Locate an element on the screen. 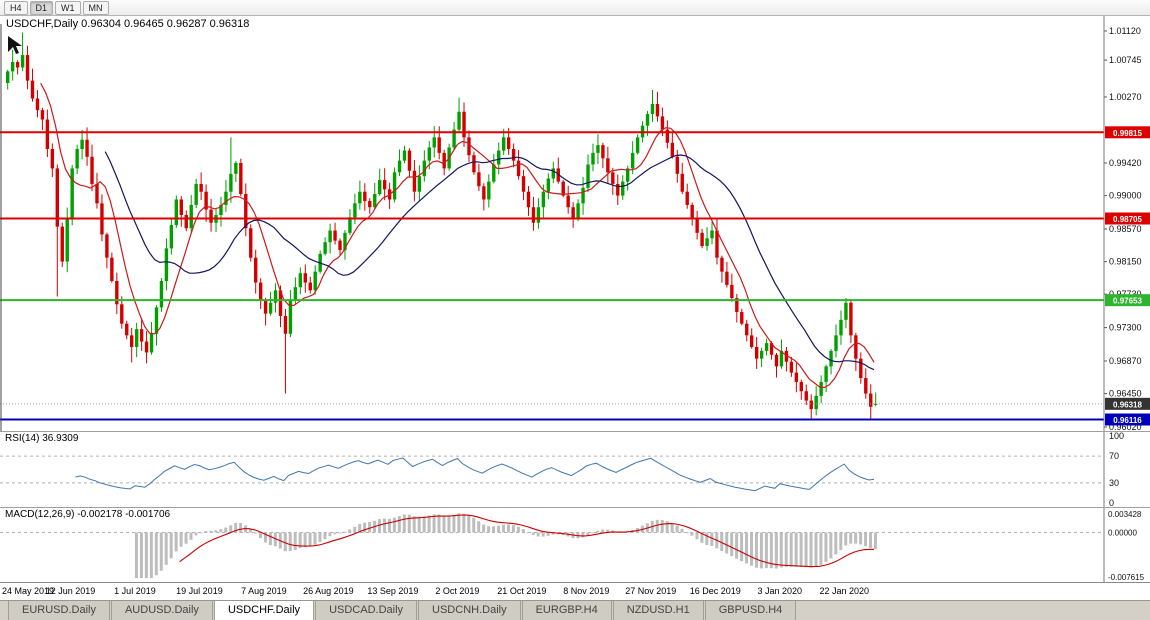 This screenshot has height=620, width=1150. time-axis-label: 2 Oct 2019 is located at coordinates (457, 591).